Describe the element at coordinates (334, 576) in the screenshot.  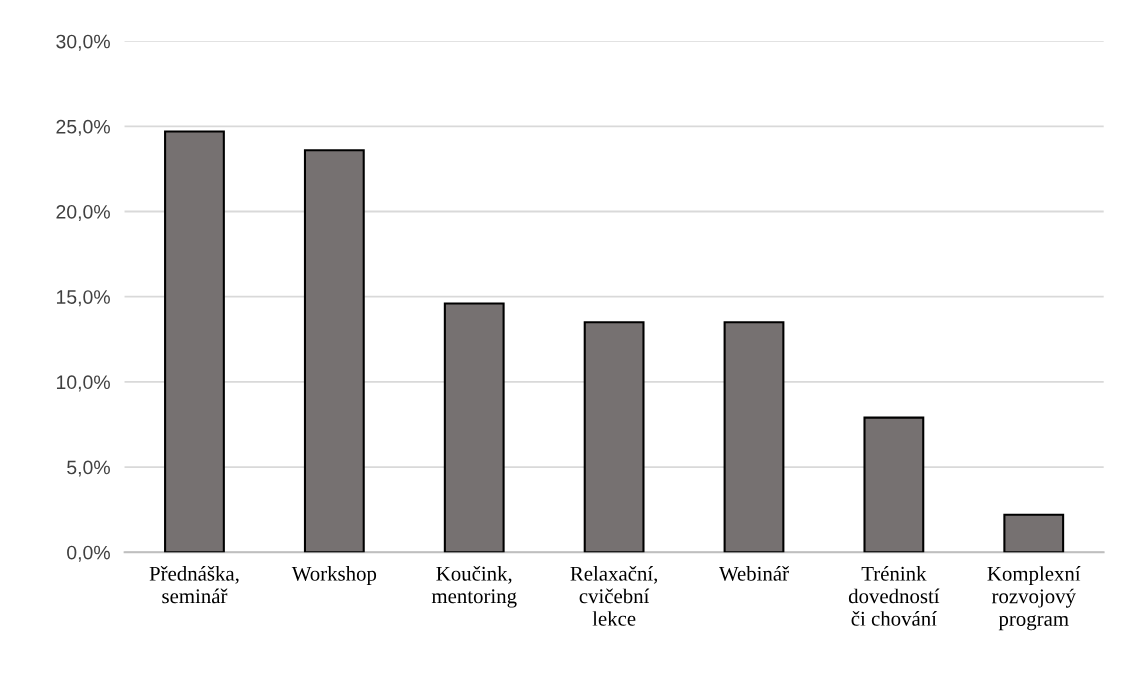
I see `x-tick-label: Workshop` at that location.